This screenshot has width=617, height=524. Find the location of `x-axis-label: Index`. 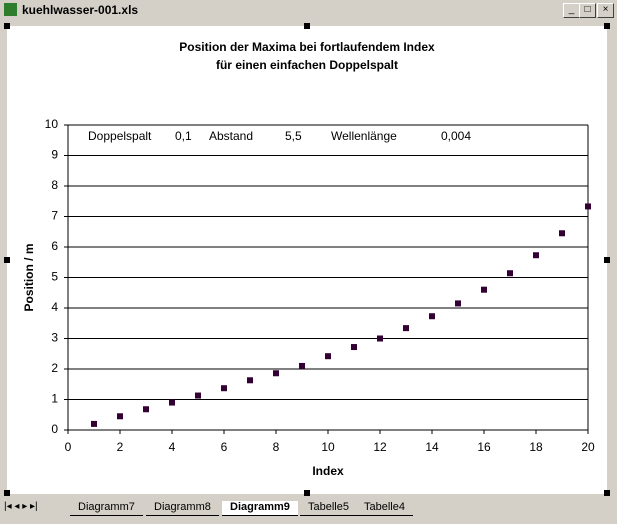

x-axis-label: Index is located at coordinates (328, 471).